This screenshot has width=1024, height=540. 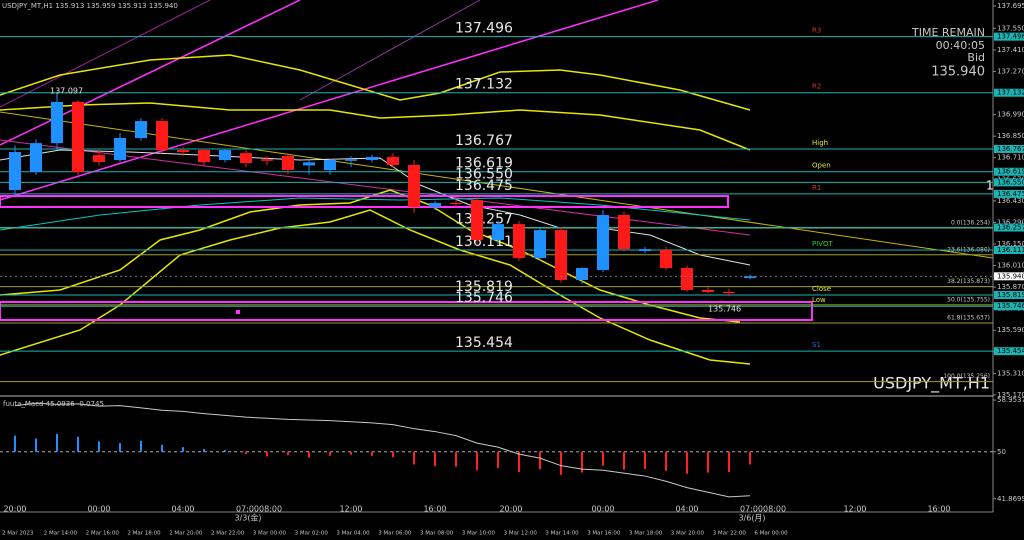 I want to click on pivot-label: R1, so click(x=816, y=188).